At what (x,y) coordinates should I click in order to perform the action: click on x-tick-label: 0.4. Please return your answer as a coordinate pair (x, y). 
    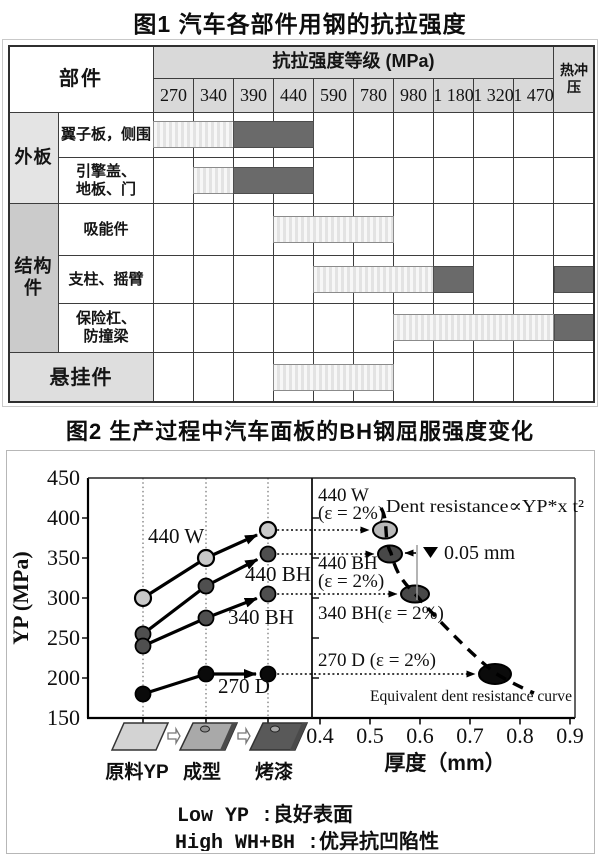
    Looking at the image, I should click on (320, 735).